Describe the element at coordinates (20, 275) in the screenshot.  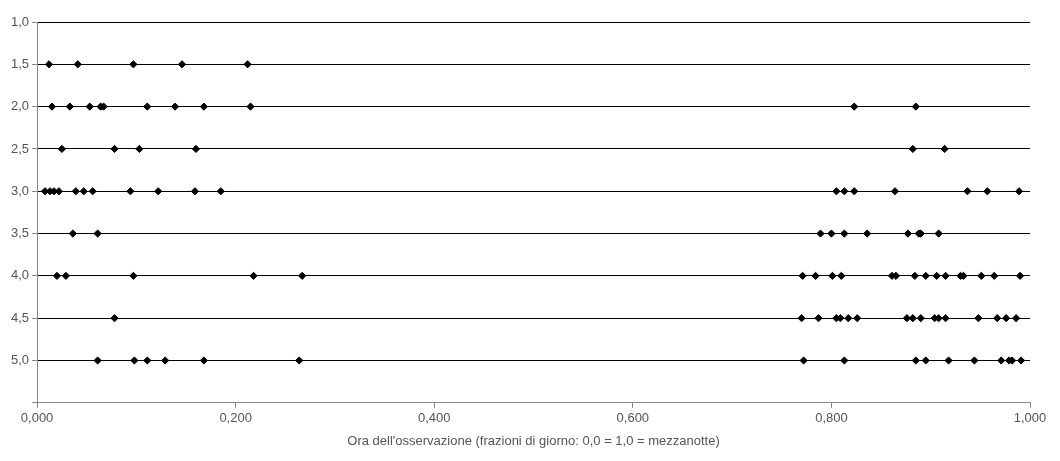
I see `y-tick-label: 4,0` at that location.